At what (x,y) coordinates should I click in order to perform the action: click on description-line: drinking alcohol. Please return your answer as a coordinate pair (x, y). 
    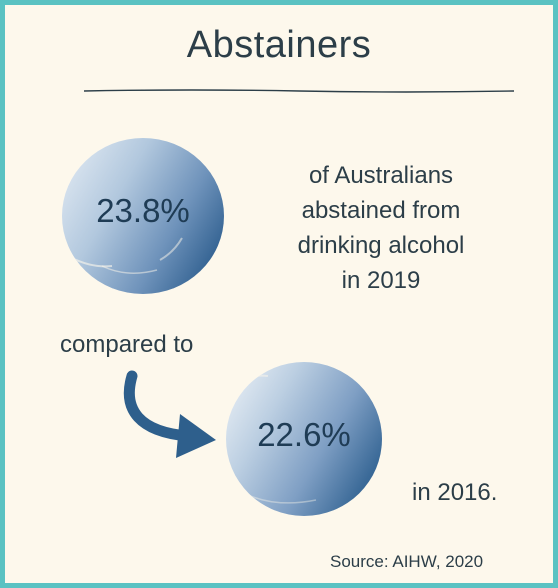
    Looking at the image, I should click on (381, 245).